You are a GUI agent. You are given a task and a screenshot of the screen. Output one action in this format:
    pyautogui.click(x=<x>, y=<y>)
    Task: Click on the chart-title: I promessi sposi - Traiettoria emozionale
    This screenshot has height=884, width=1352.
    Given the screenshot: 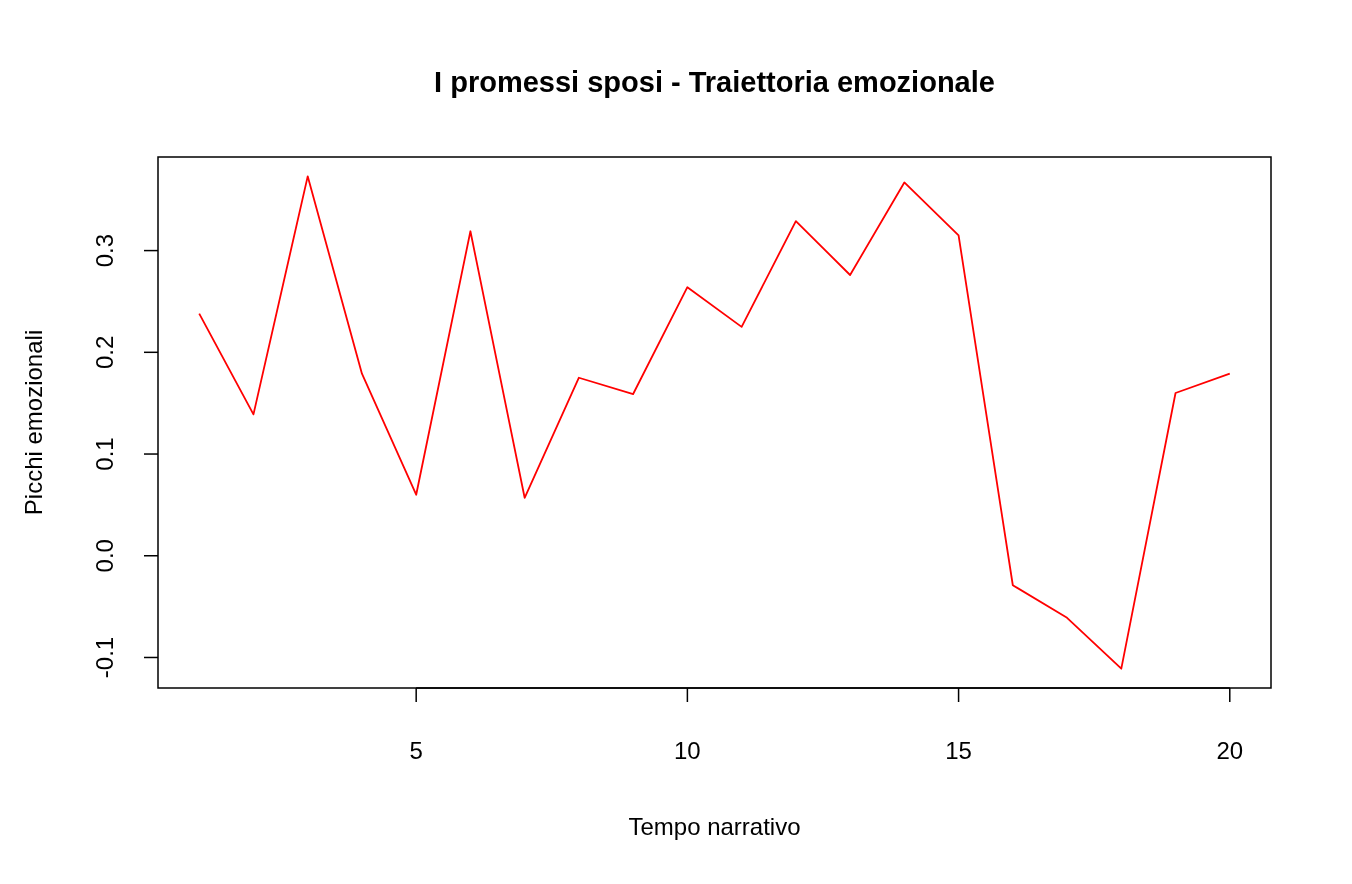 What is the action you would take?
    pyautogui.click(x=714, y=82)
    